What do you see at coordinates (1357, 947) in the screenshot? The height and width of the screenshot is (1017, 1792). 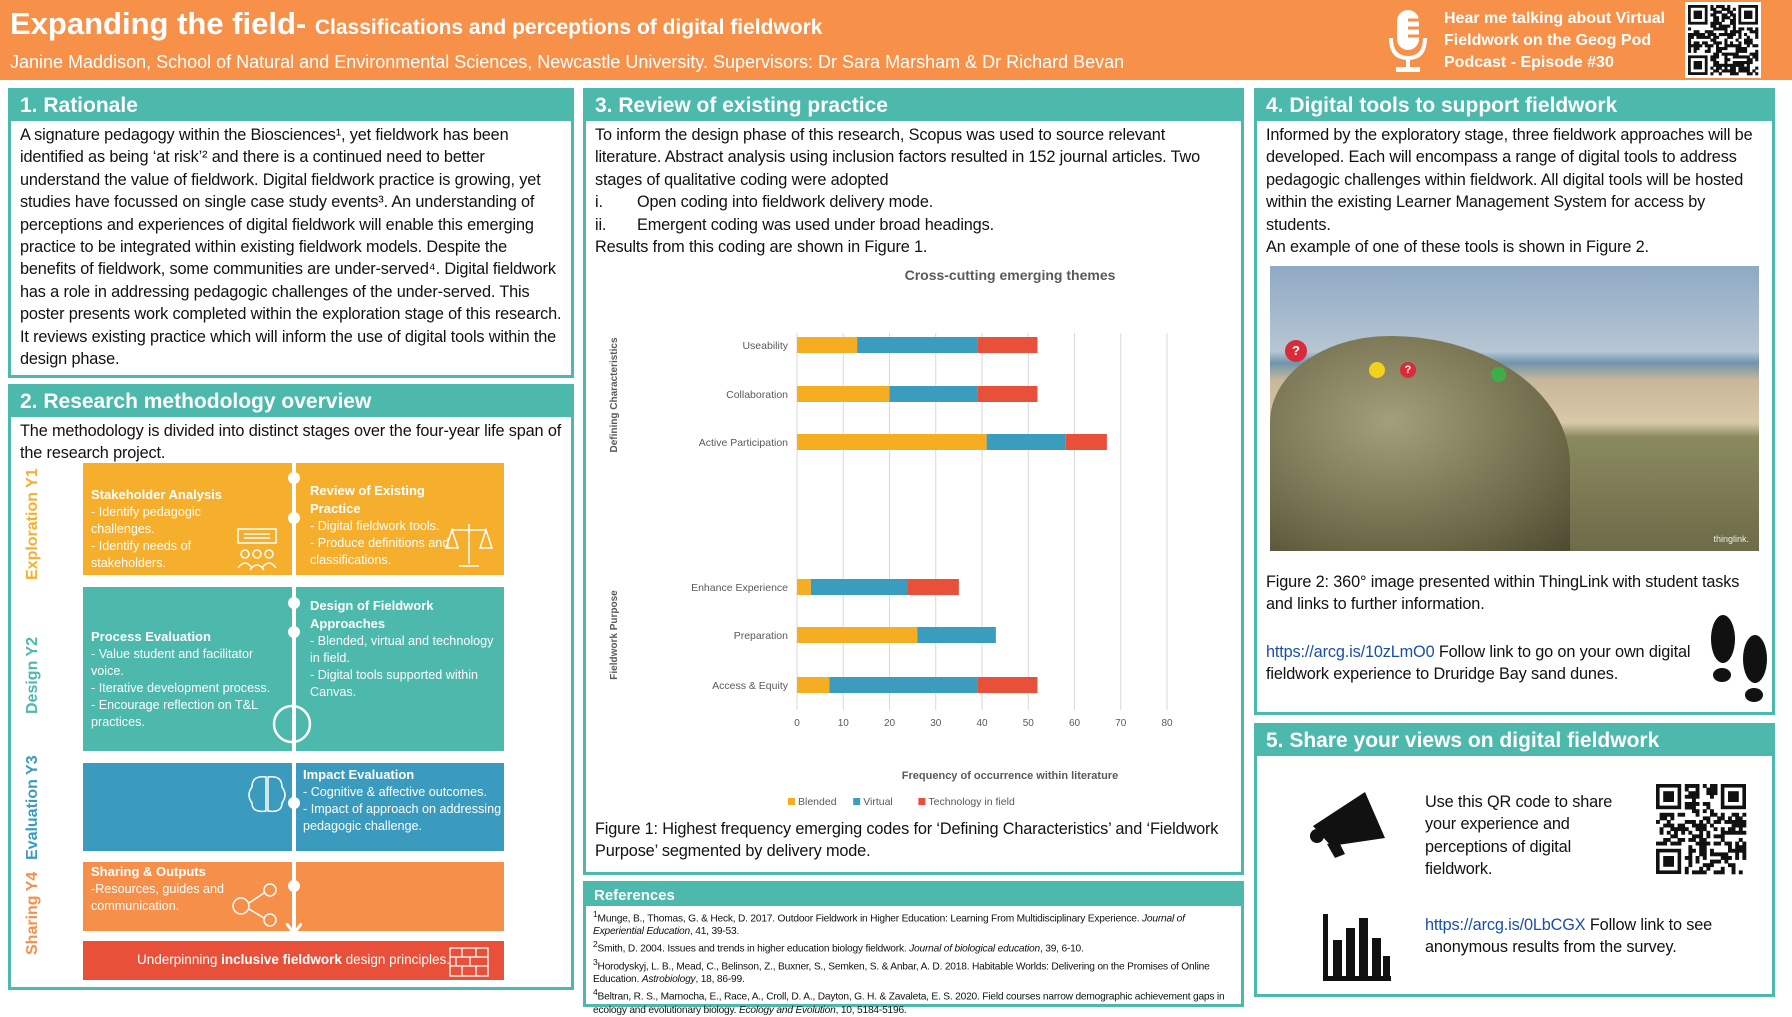 I see `bar-chart-icon` at bounding box center [1357, 947].